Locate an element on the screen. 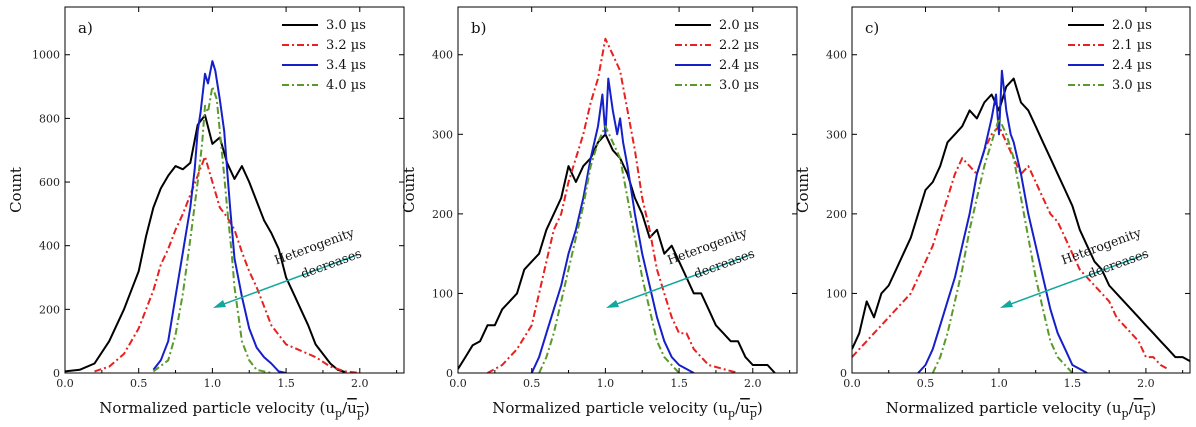  legend-label: 3.2 µs is located at coordinates (346, 45).